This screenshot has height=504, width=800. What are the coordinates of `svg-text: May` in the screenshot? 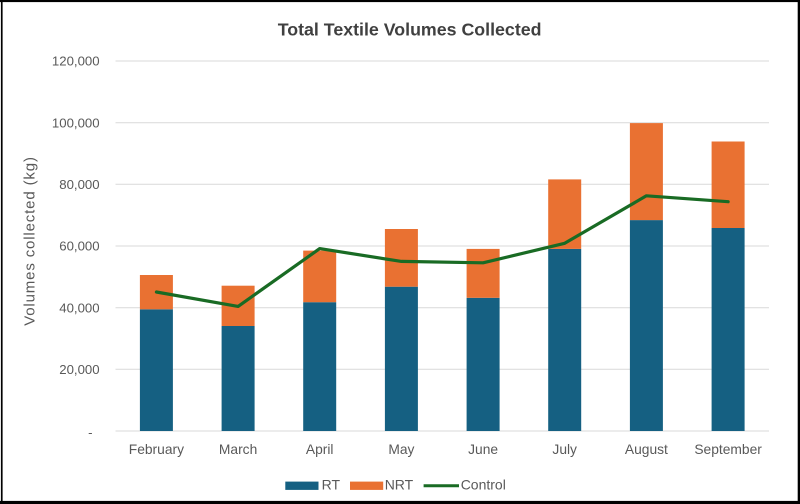 It's located at (401, 449).